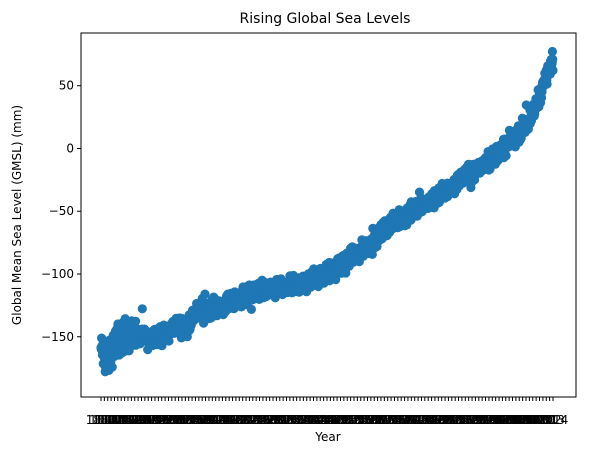  I want to click on x-tick-label: 1927, so click(259, 420).